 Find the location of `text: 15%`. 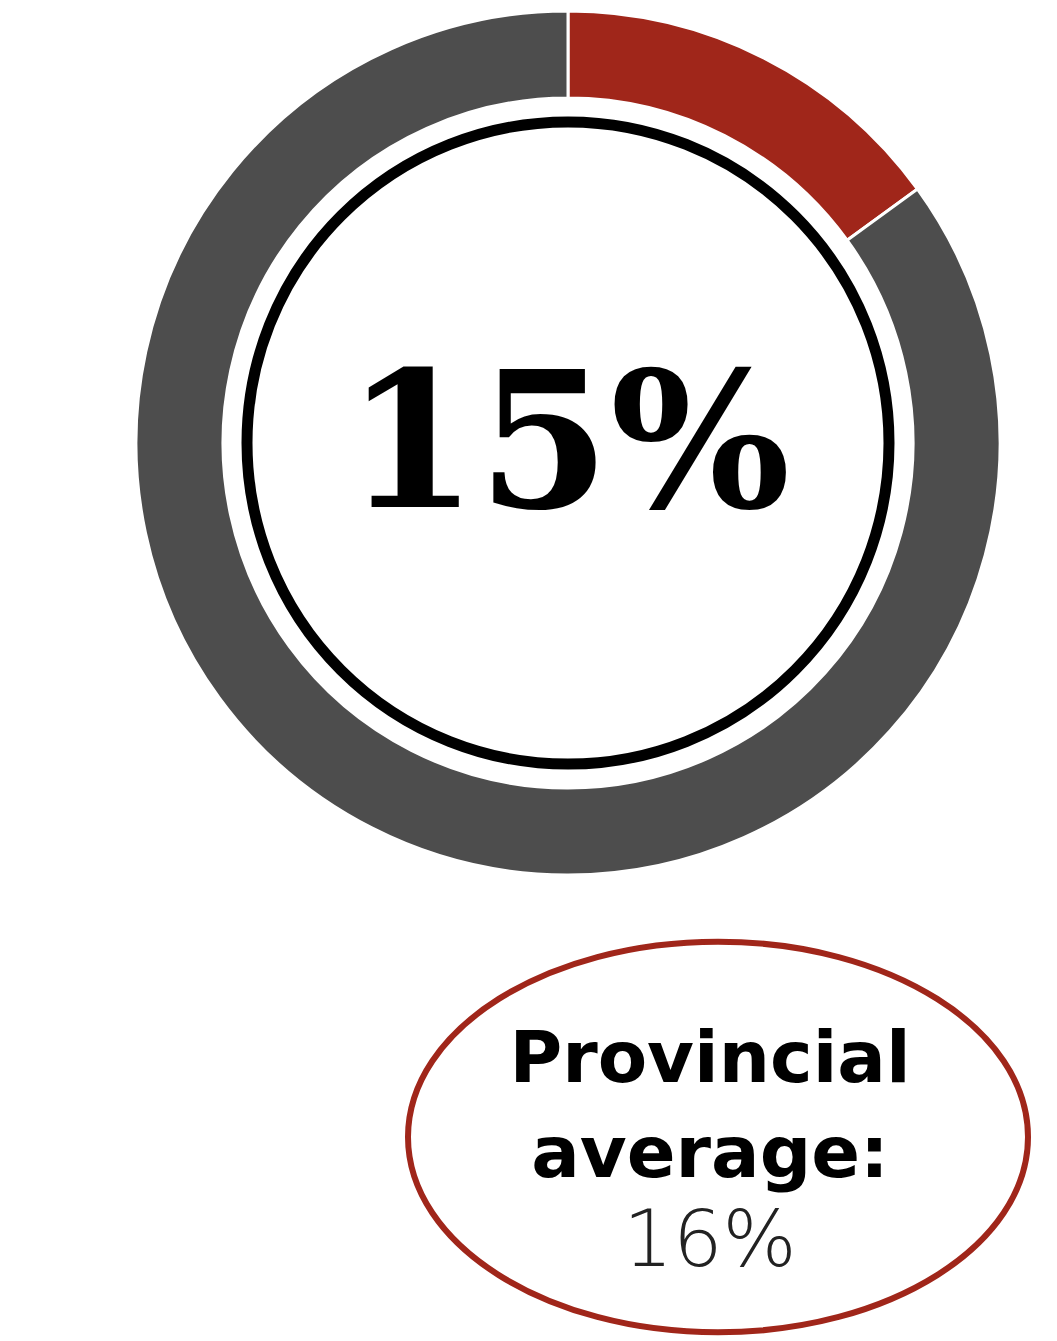

text: 15% is located at coordinates (568, 440).